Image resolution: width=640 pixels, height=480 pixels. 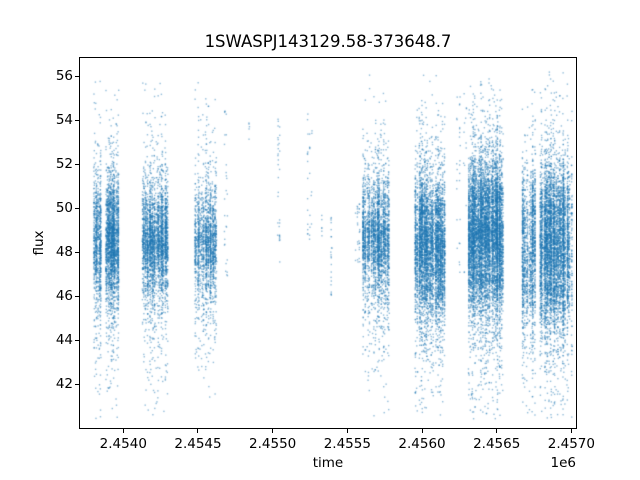 I want to click on x-tick-label: 2.4540, so click(x=123, y=444).